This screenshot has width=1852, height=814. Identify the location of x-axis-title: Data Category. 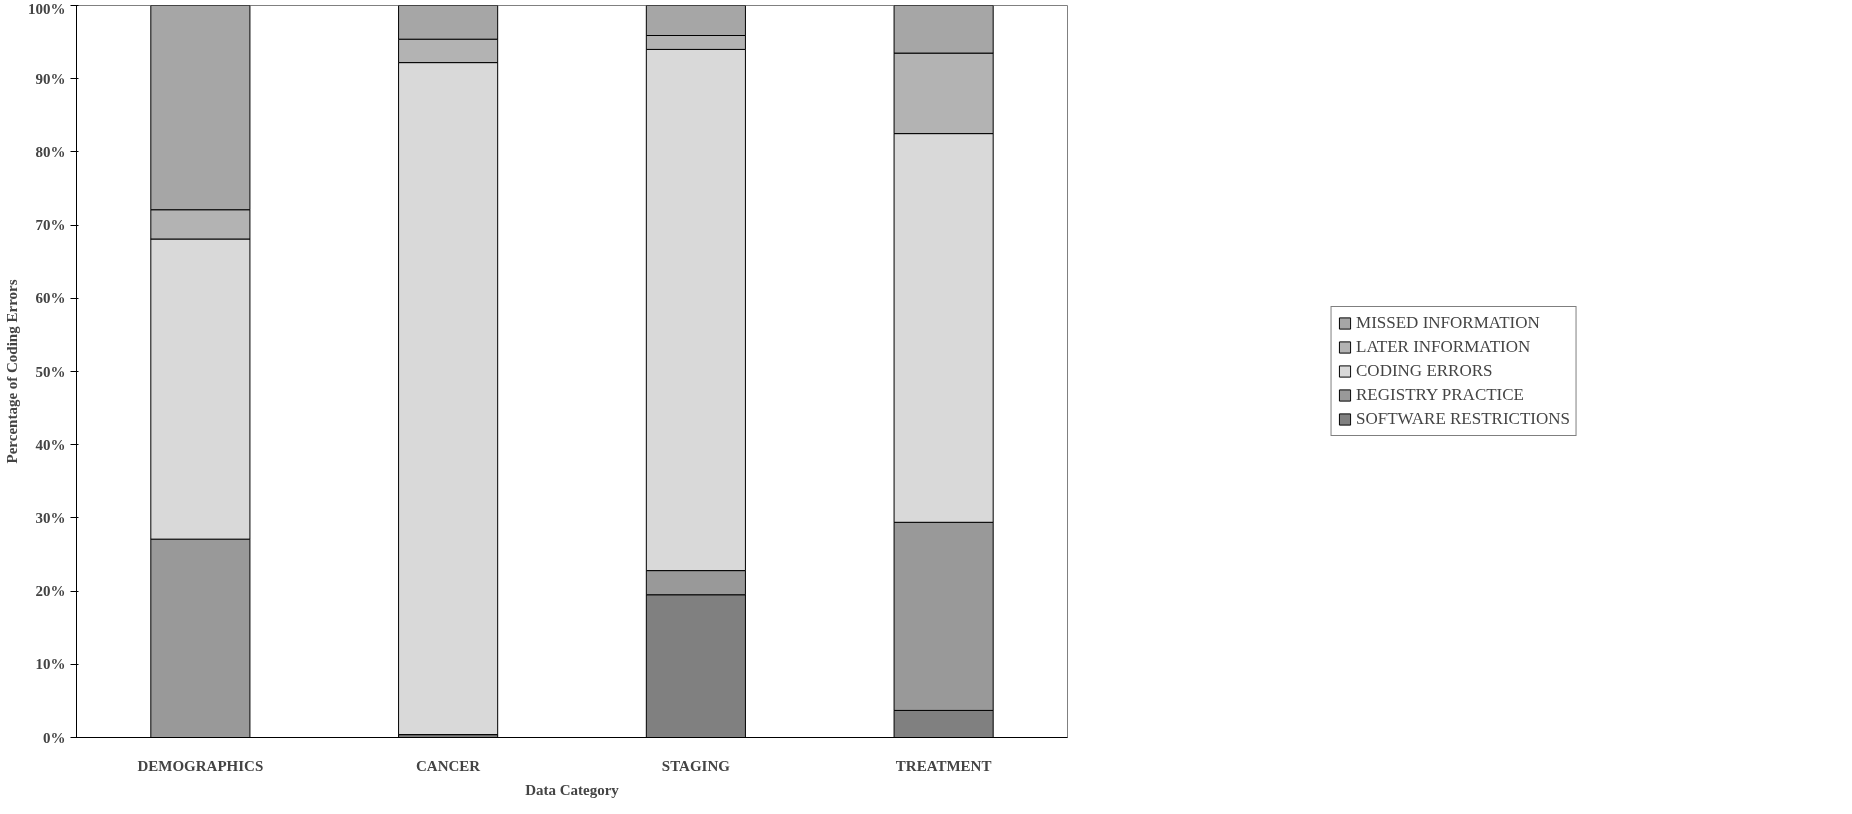
(572, 789).